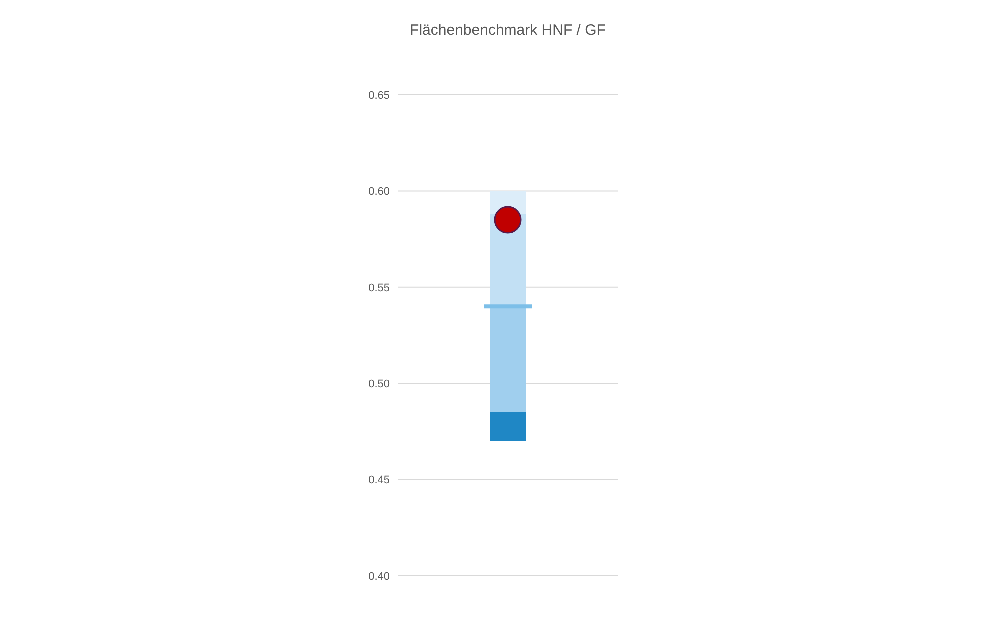  I want to click on y-tick-label: 0.65, so click(379, 96).